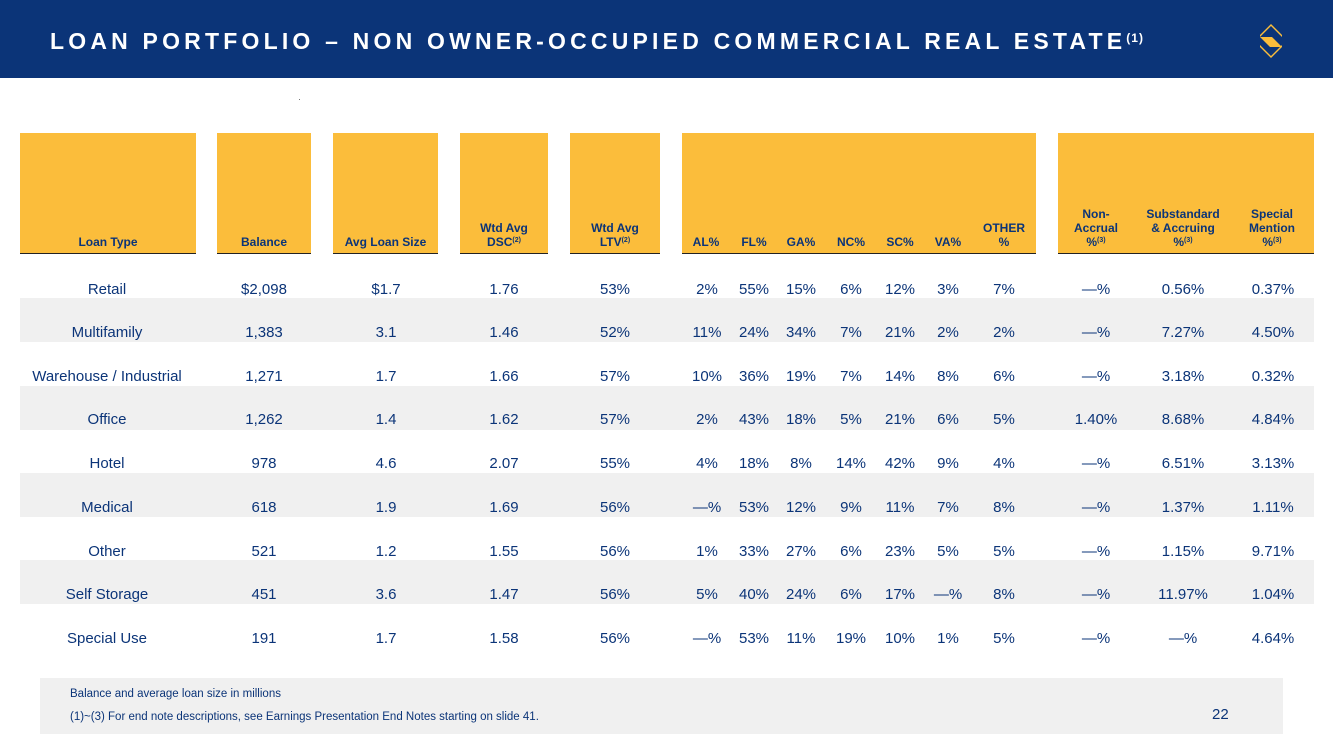 This screenshot has width=1333, height=749. Describe the element at coordinates (1135, 38) in the screenshot. I see `slide-title-note: (1)` at that location.